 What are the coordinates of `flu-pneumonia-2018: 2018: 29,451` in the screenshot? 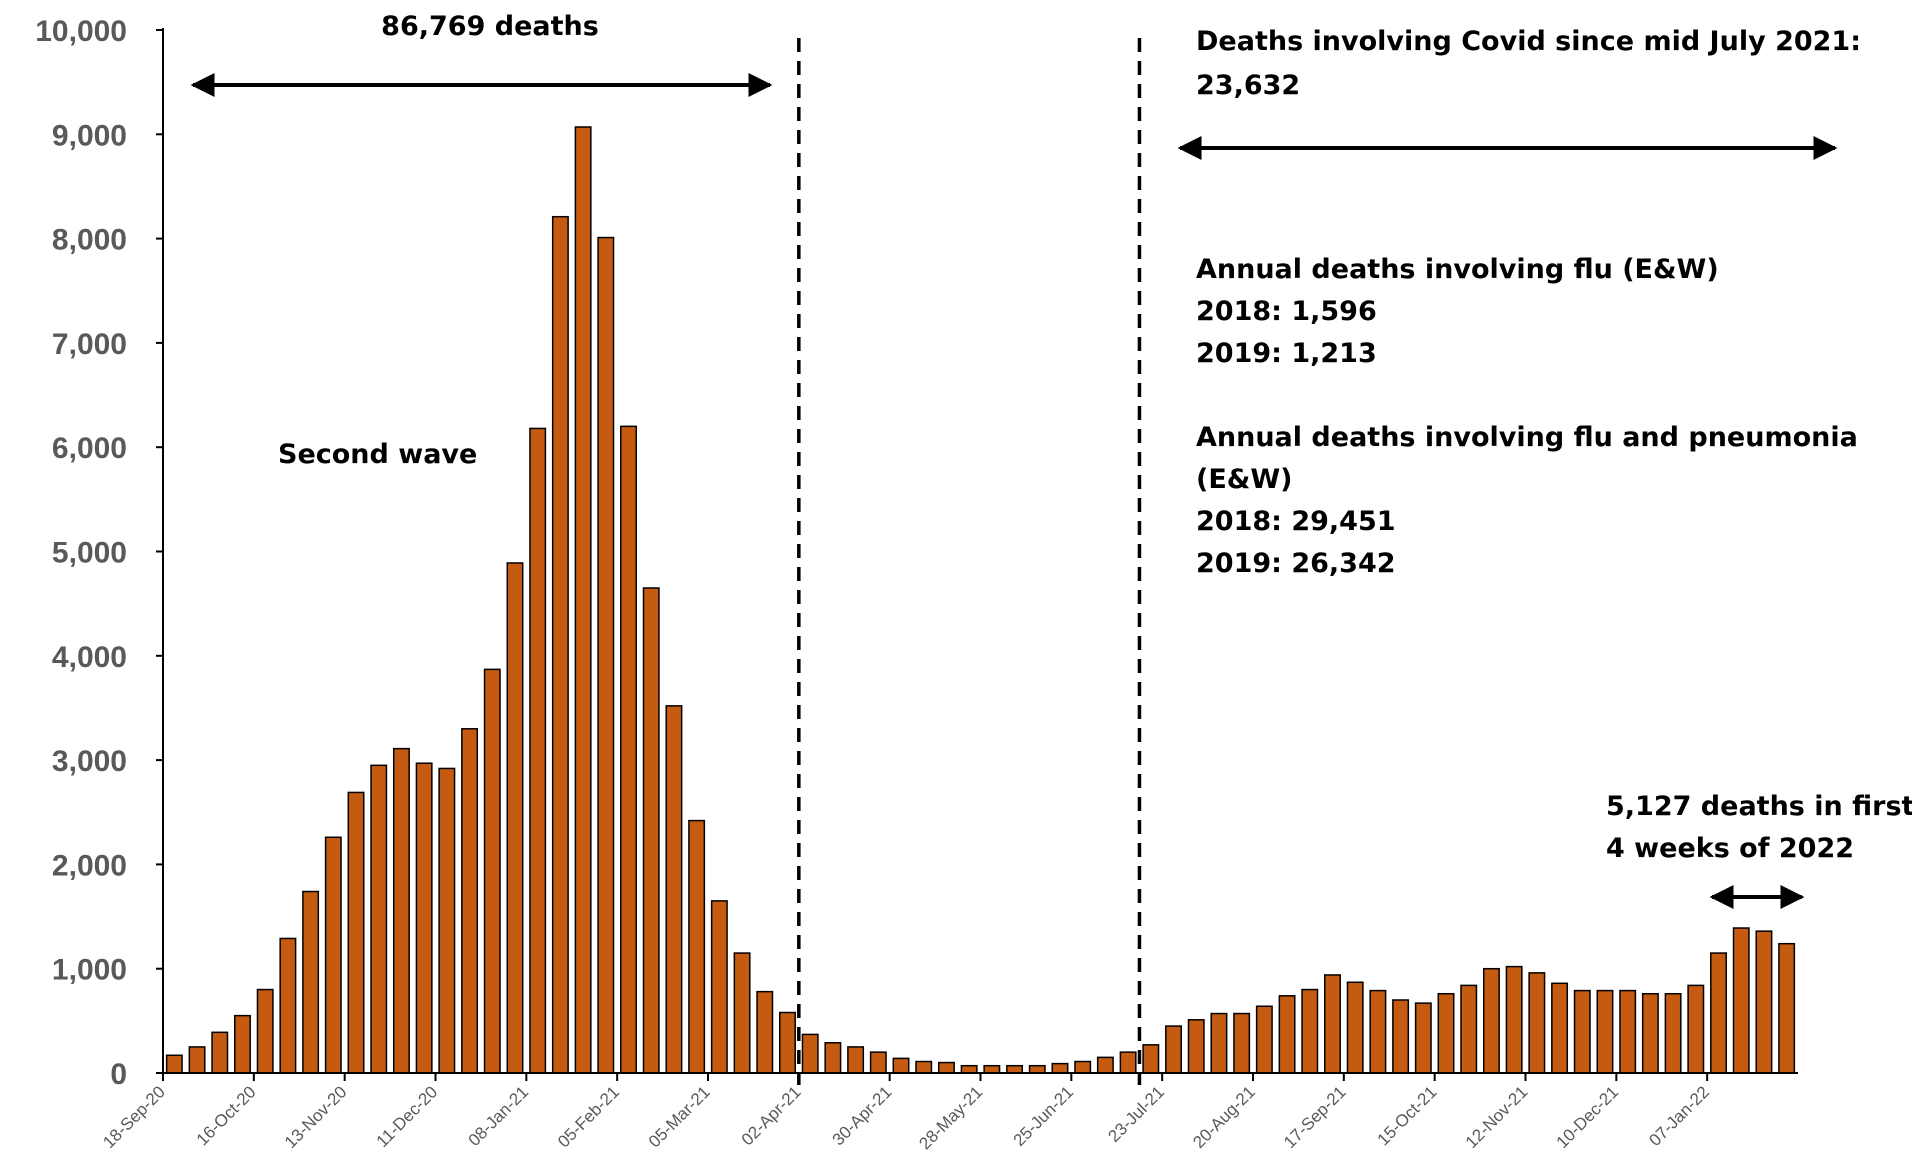 It's located at (1296, 521).